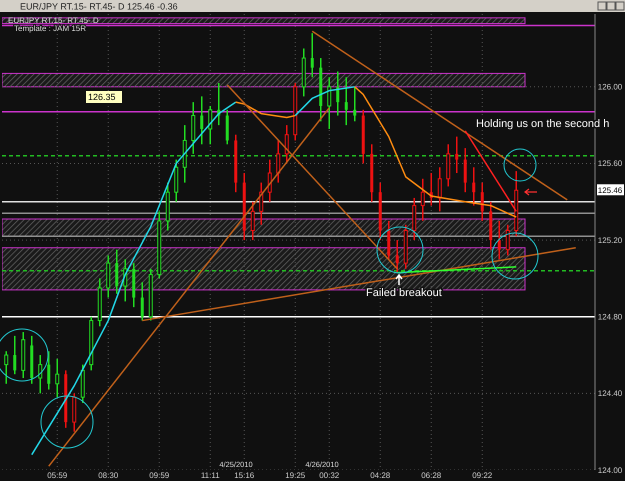 This screenshot has width=625, height=481. What do you see at coordinates (108, 475) in the screenshot?
I see `x-tick-label: 08:30` at bounding box center [108, 475].